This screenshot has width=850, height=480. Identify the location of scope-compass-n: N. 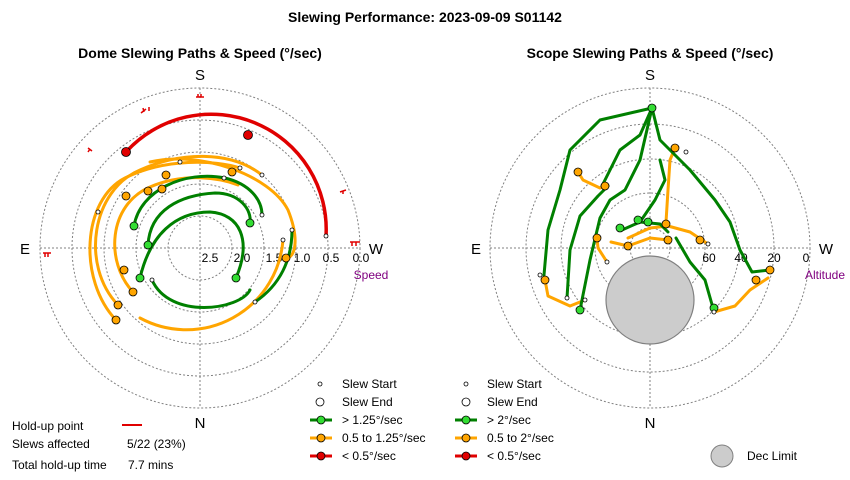
(650, 423).